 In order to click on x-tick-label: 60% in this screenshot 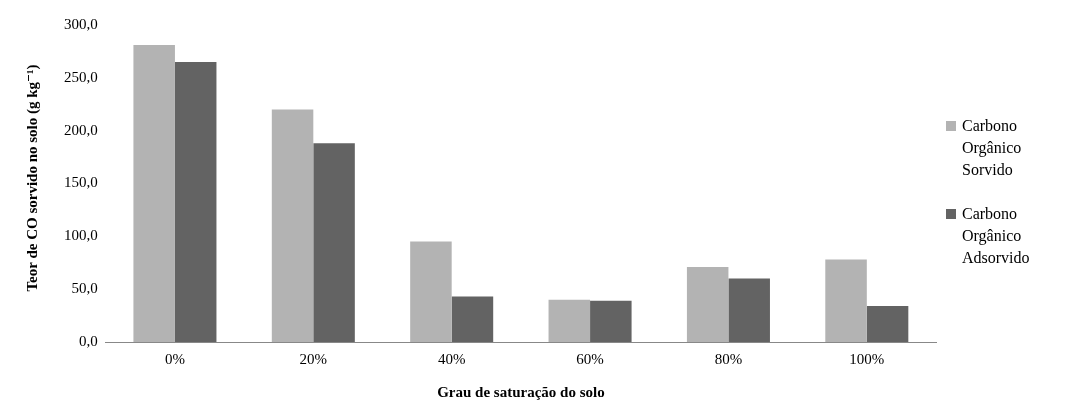, I will do `click(590, 358)`.